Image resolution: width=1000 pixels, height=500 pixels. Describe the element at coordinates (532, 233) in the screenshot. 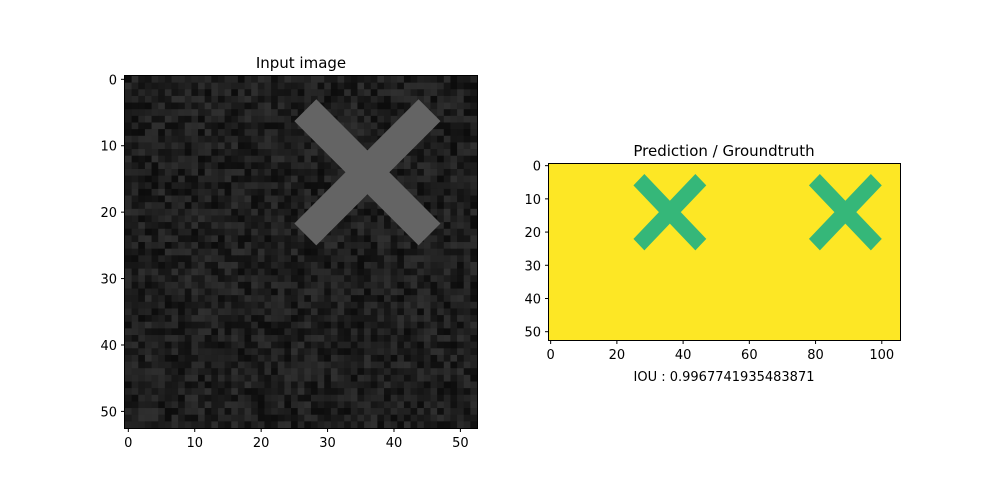

I see `y-tick-label: 20` at that location.